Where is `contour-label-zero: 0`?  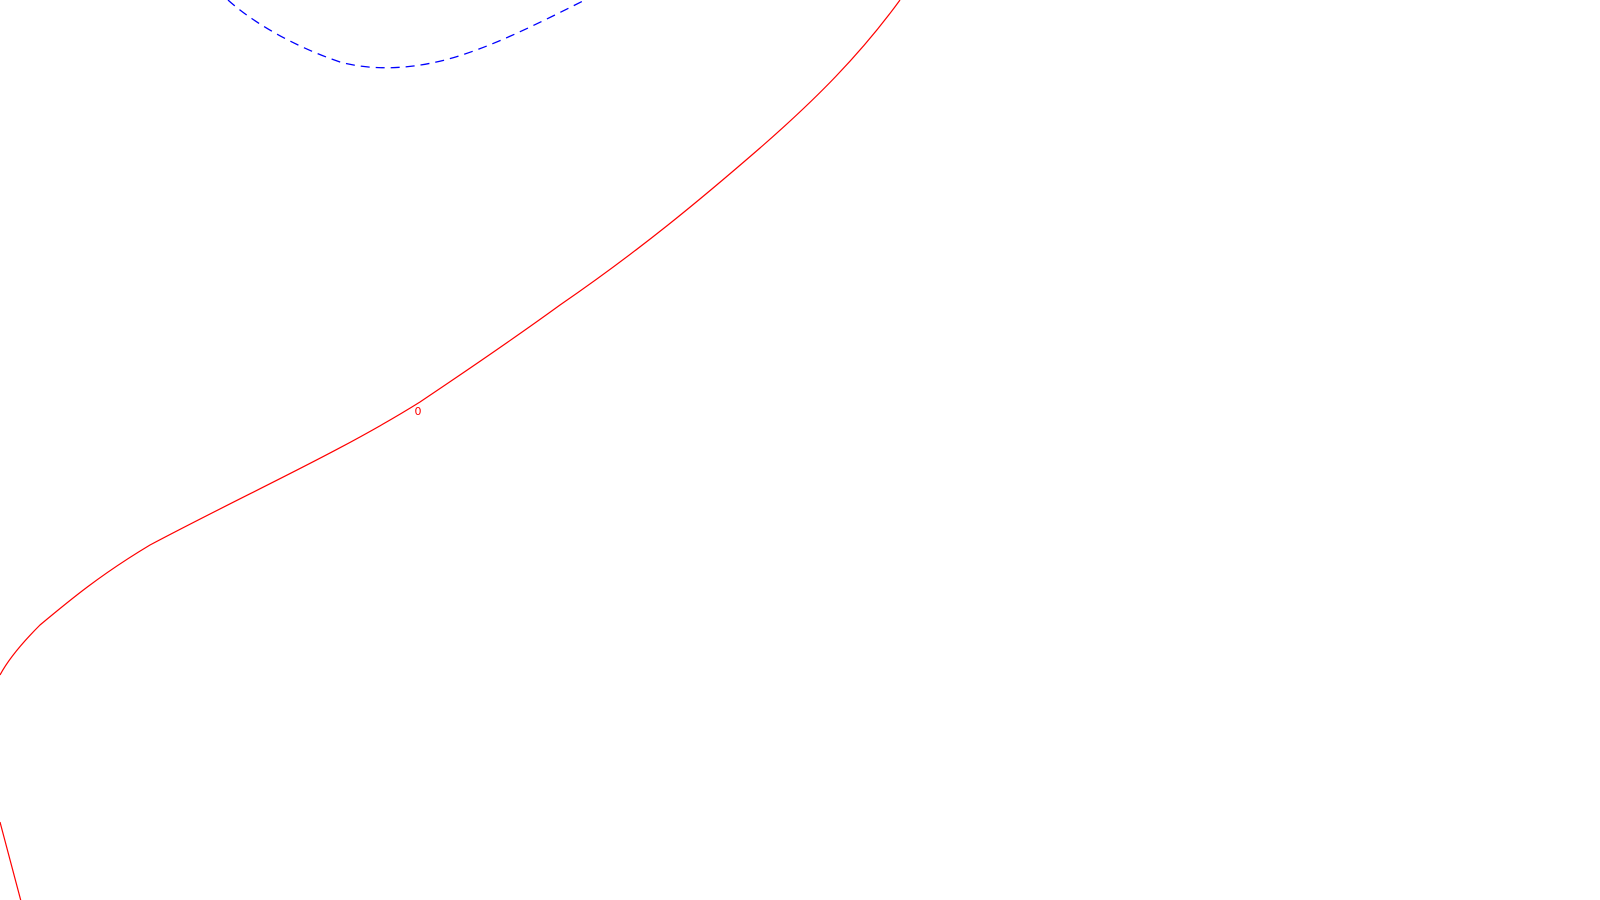 contour-label-zero: 0 is located at coordinates (418, 411).